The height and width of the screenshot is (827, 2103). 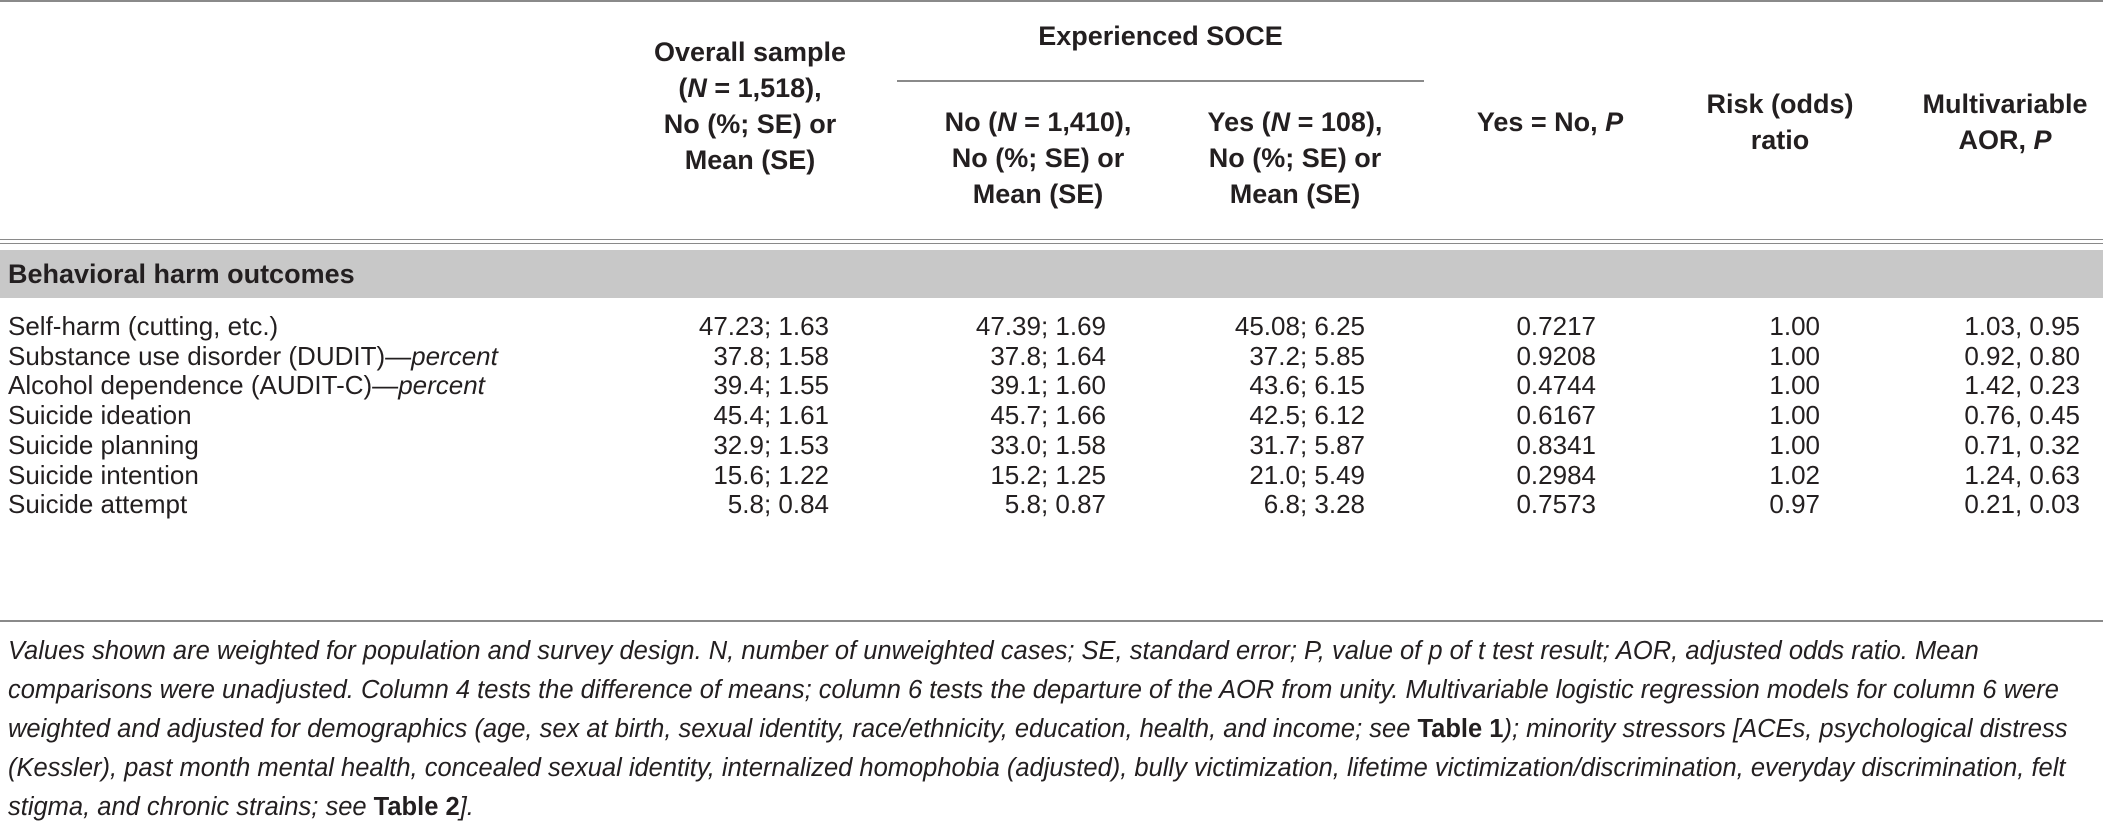 I want to click on cell-soce-no: 39.1; 1.60, so click(x=1048, y=385).